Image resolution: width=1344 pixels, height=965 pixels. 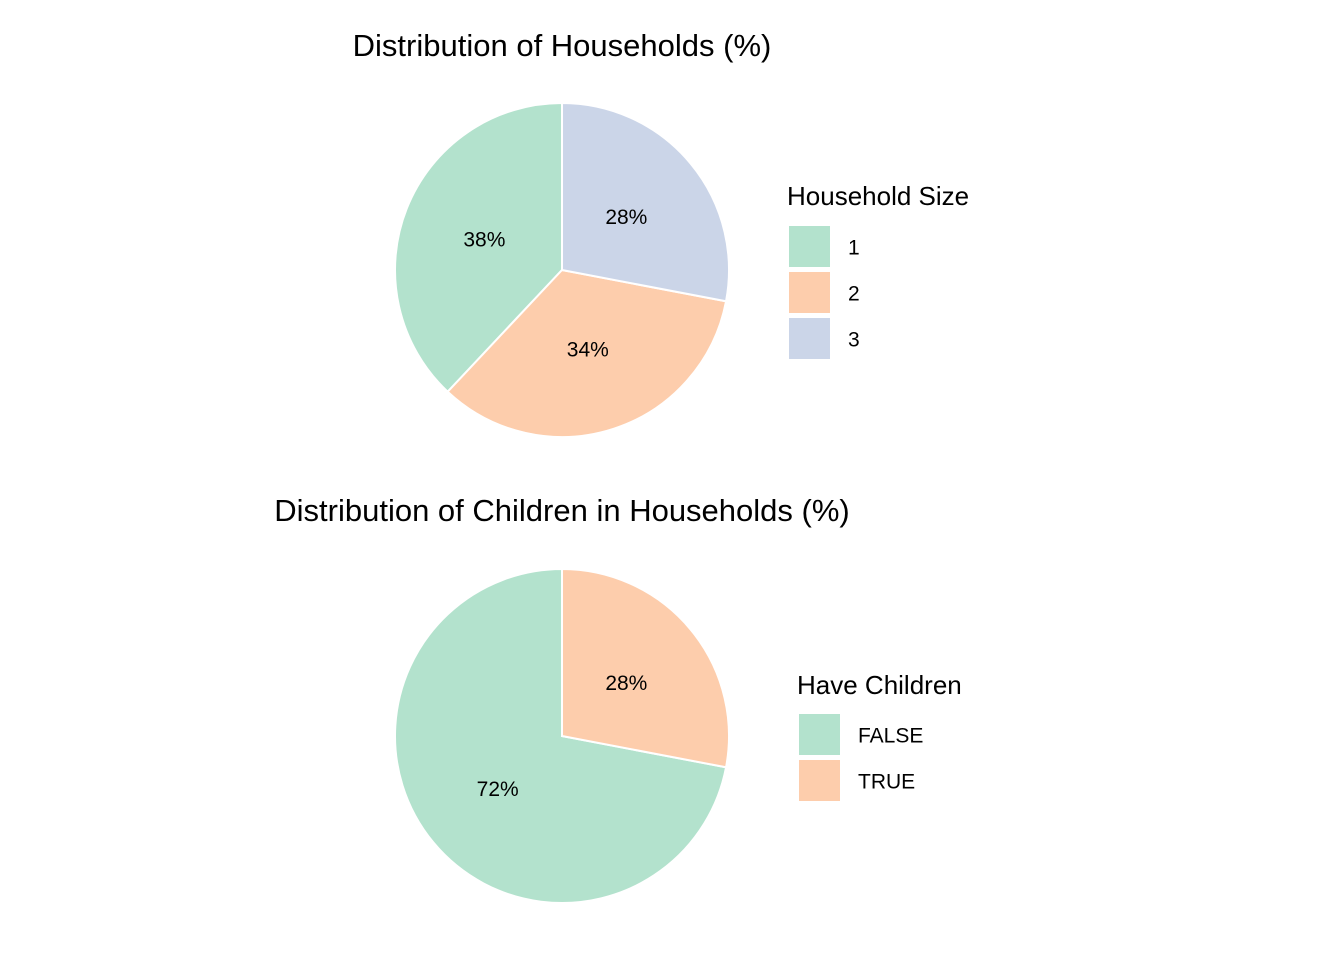 I want to click on legend-label-true: TRUE, so click(x=886, y=782).